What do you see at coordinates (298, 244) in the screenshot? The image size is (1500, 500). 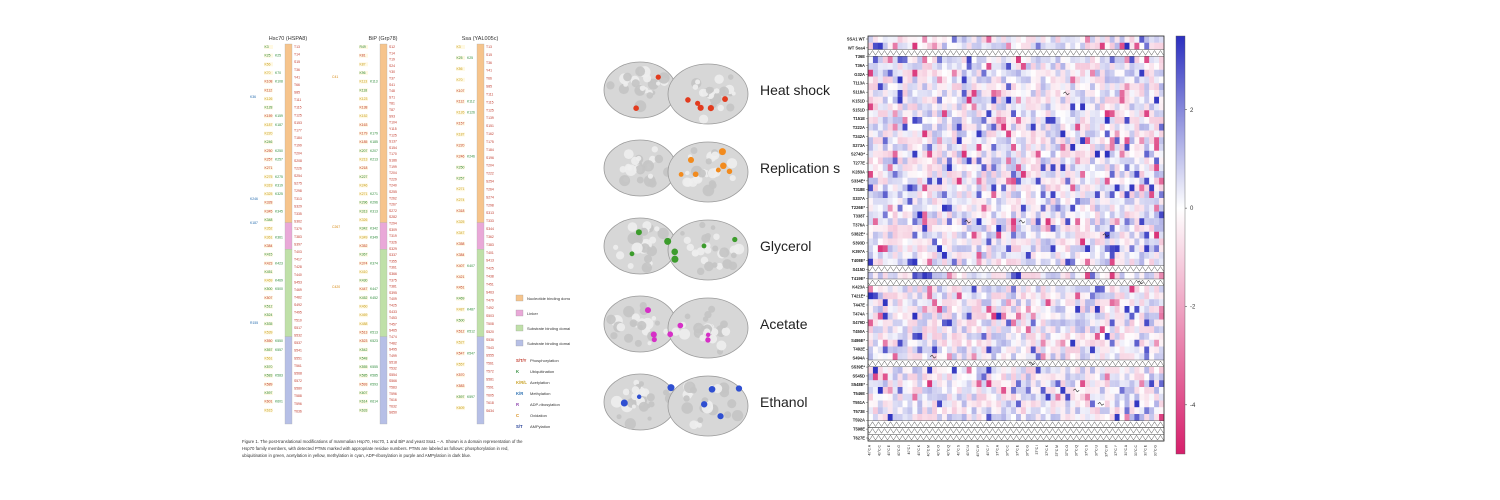 I see `ptm-label: S397` at bounding box center [298, 244].